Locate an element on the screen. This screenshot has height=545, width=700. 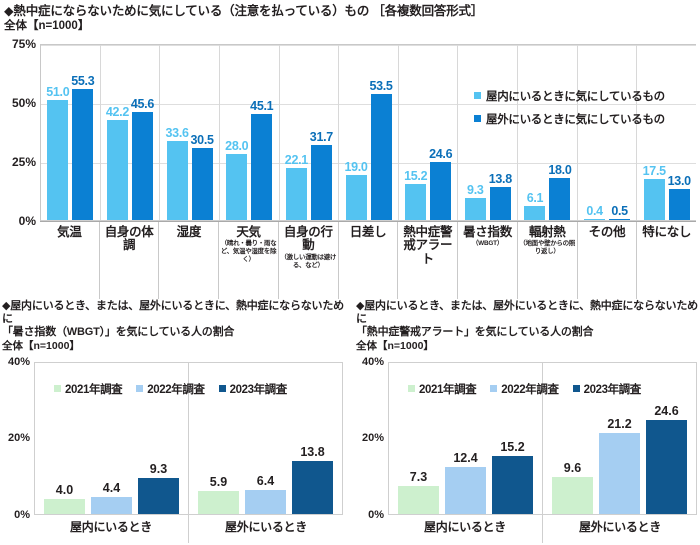
alert-chart-bars: 7.3 12.4 15.2 9.6 21.2 24.6 is located at coordinates (542, 438).